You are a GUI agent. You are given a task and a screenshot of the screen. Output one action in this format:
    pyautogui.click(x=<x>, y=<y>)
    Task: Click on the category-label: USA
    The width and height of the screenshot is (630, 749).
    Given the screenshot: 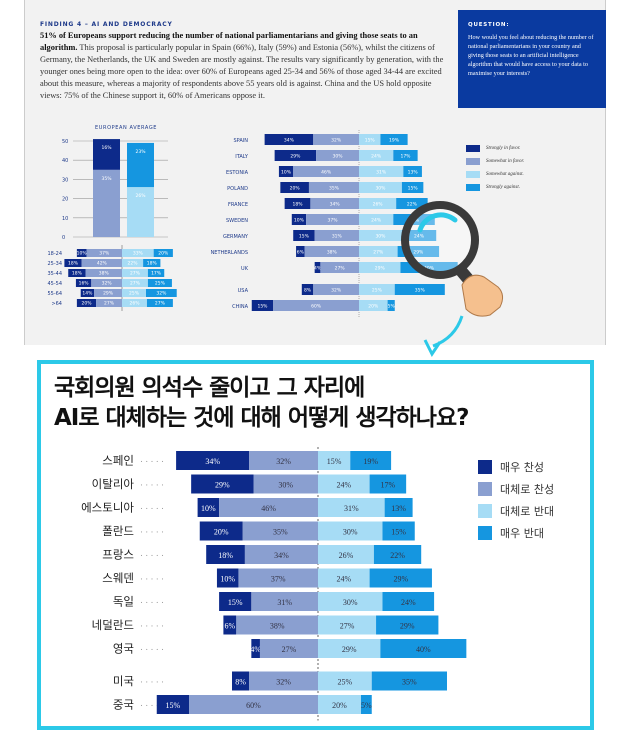 What is the action you would take?
    pyautogui.click(x=243, y=291)
    